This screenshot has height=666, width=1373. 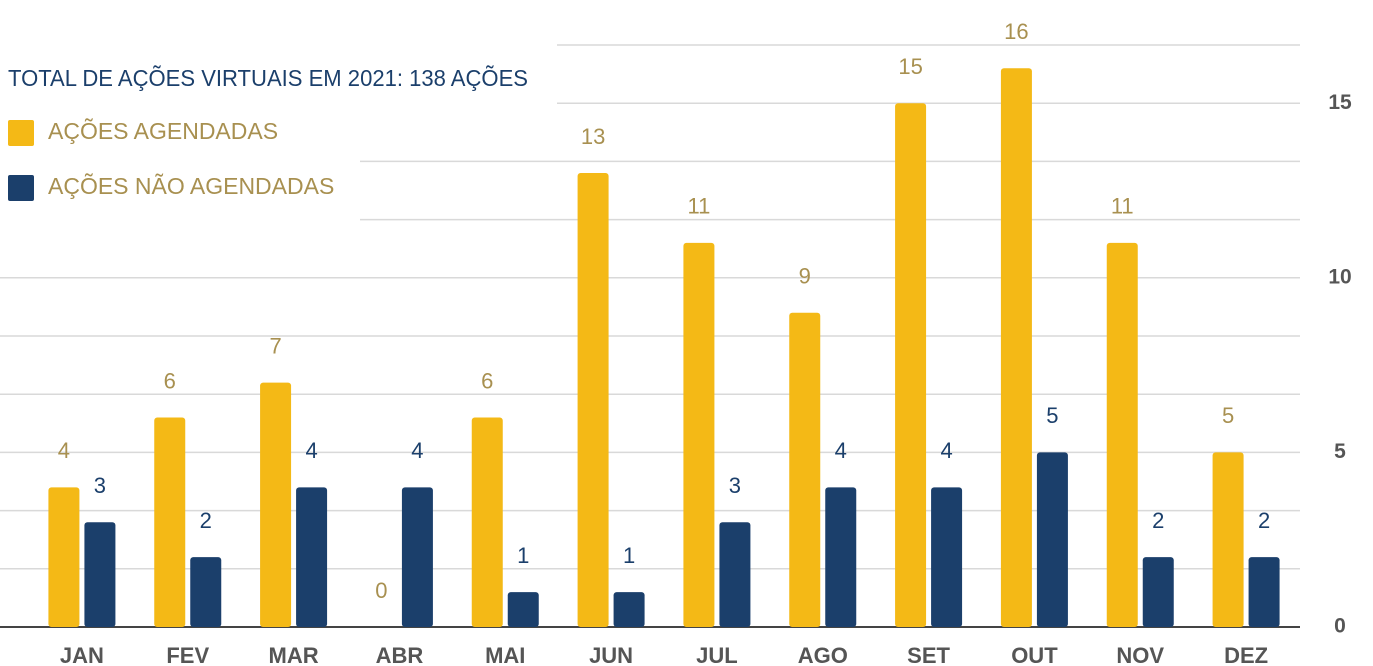 I want to click on x-tick-label: OUT, so click(x=1034, y=654).